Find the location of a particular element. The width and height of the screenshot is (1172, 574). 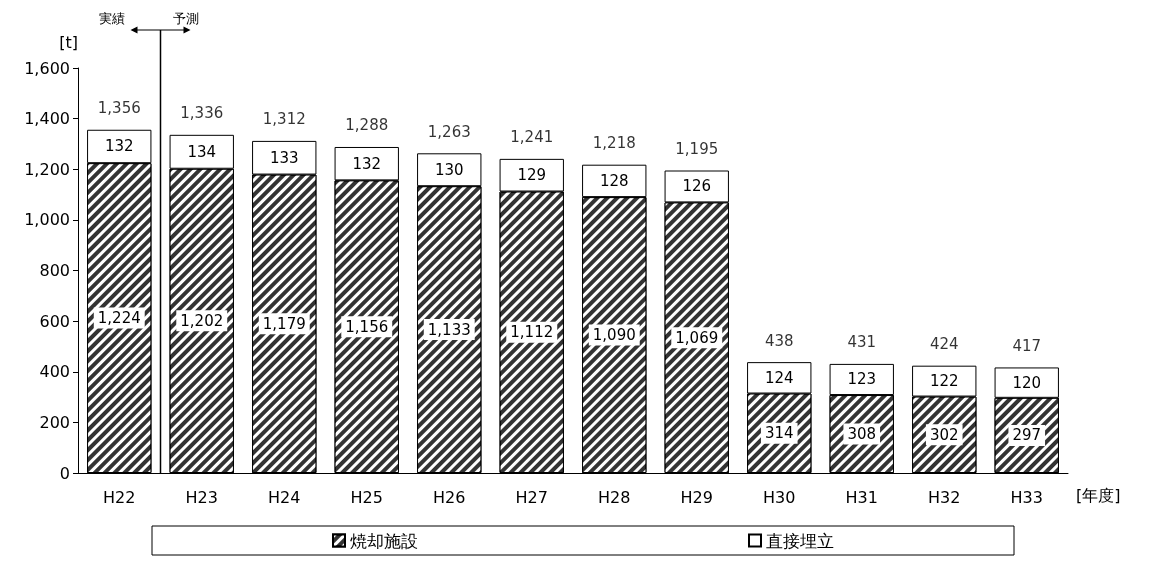

x-tick-label: H30 is located at coordinates (779, 497).